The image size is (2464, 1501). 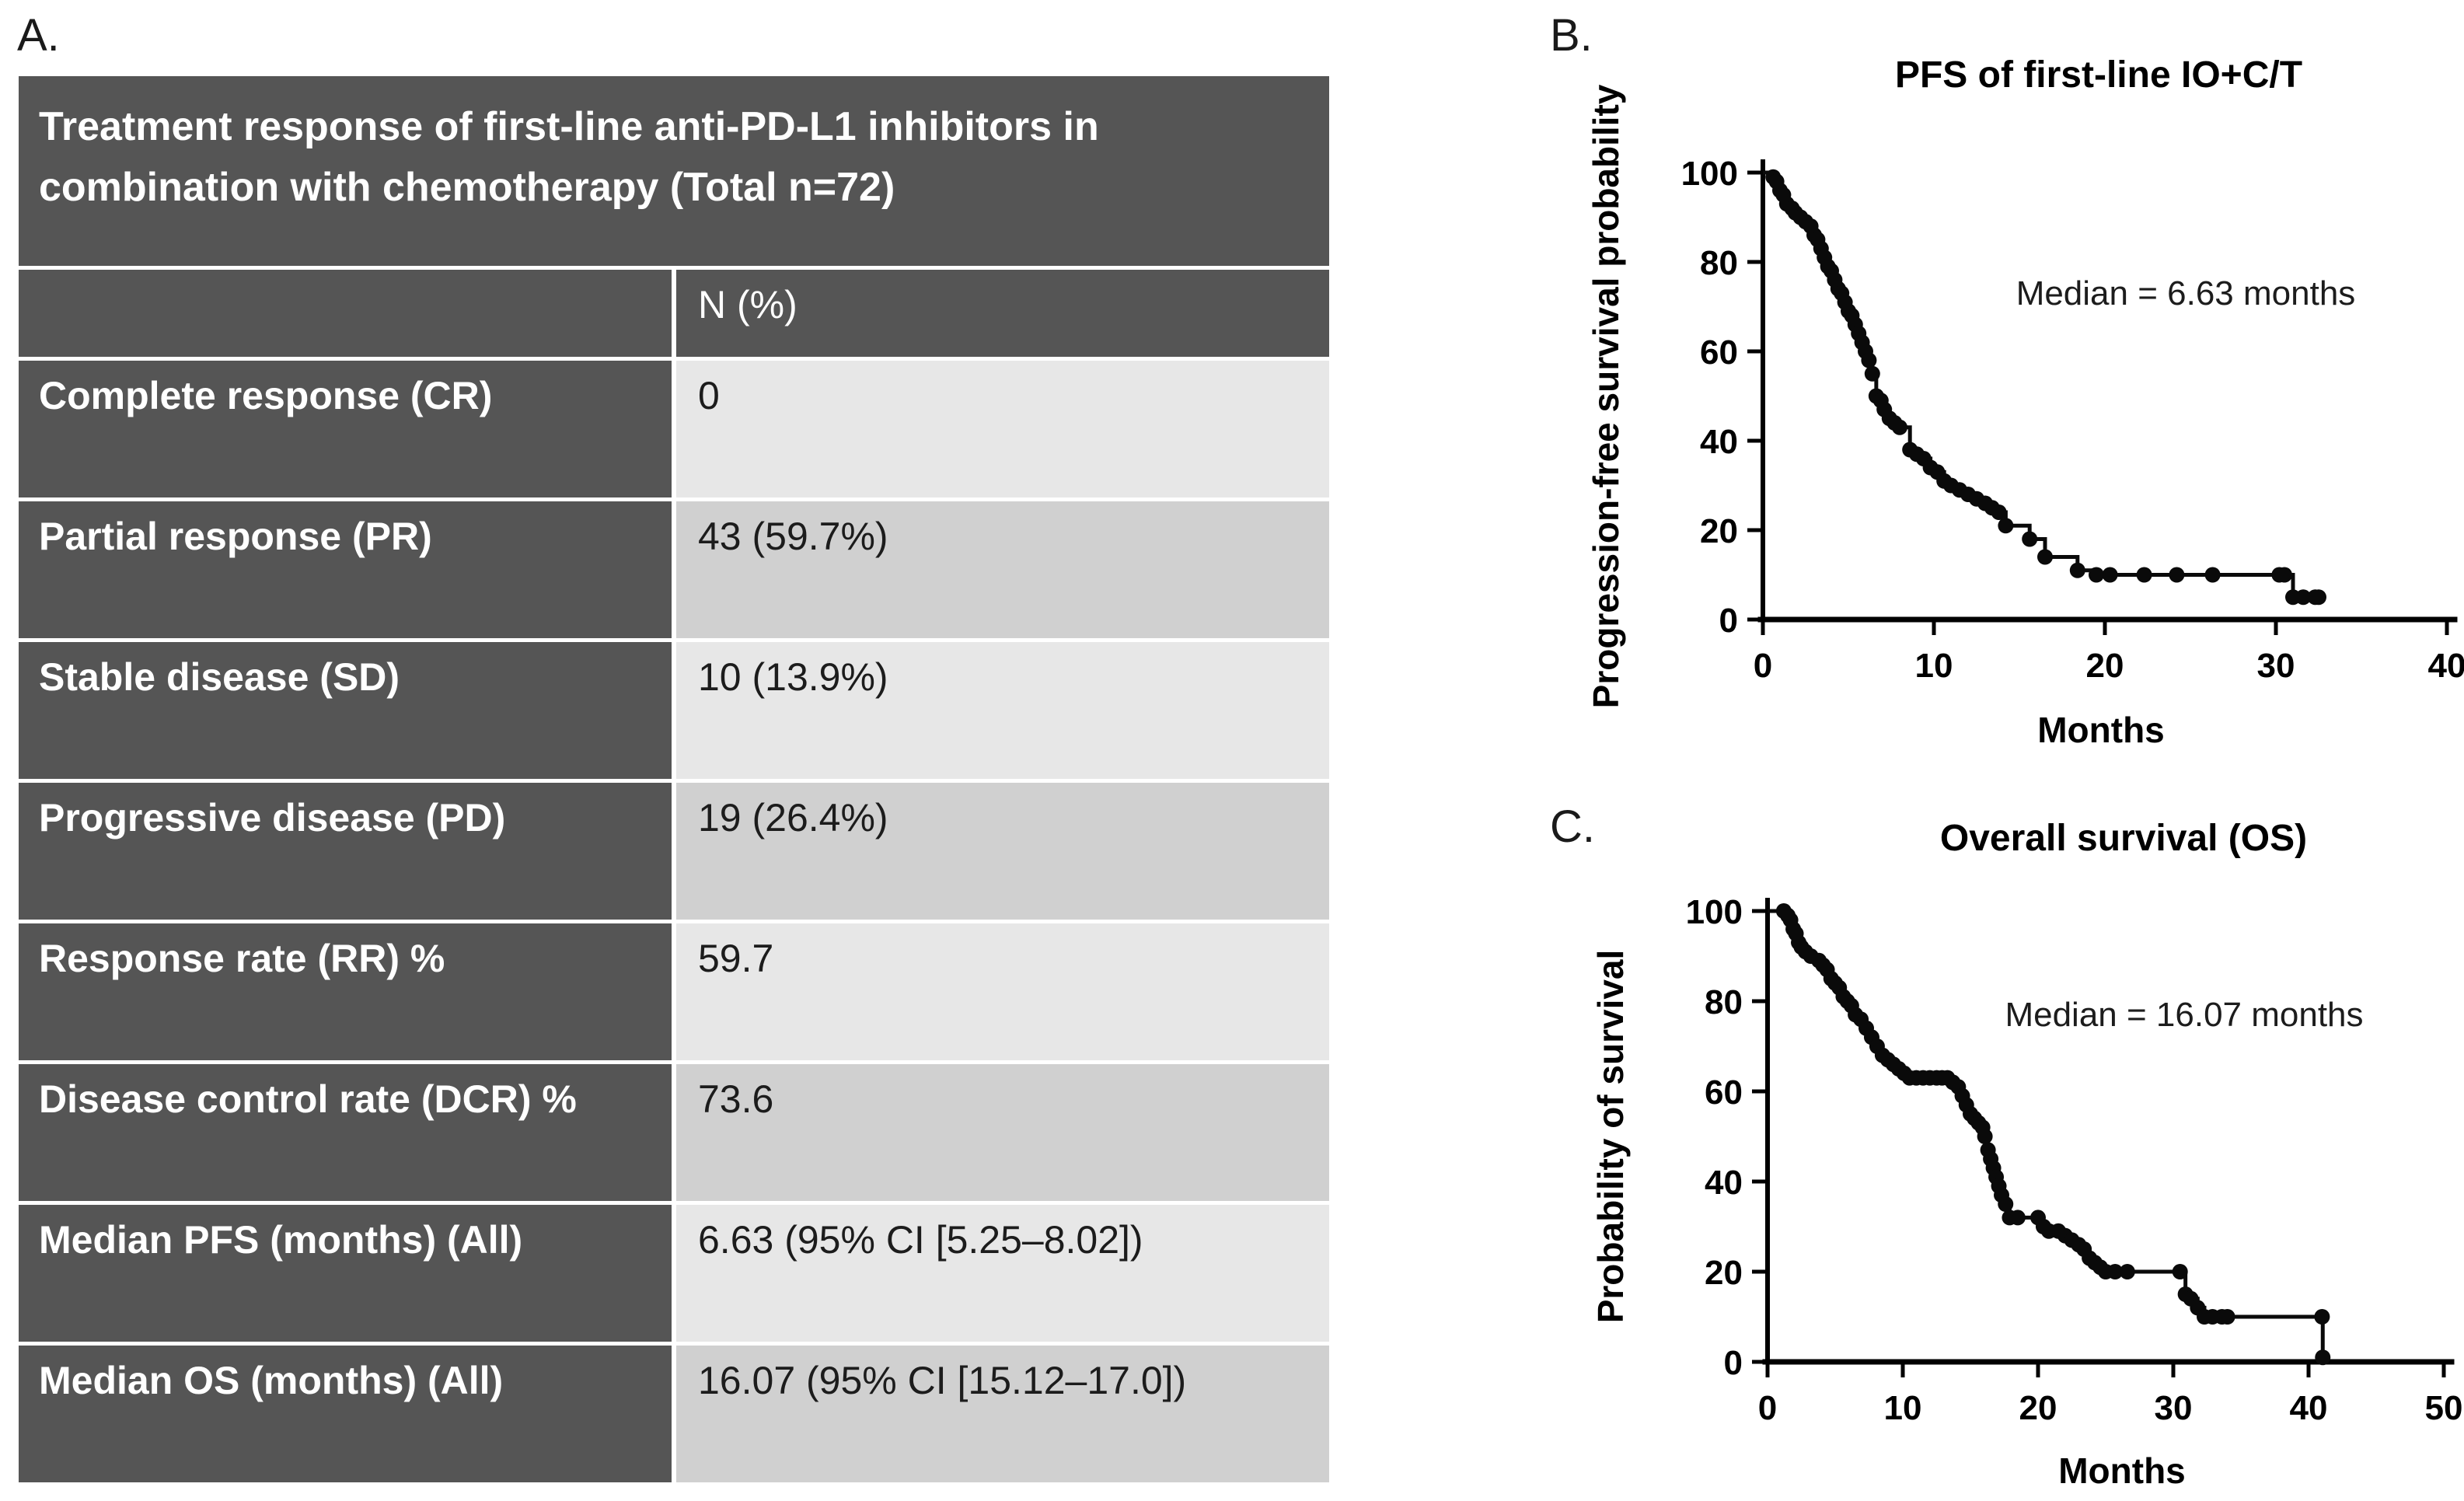 What do you see at coordinates (674, 569) in the screenshot?
I see `table-row: Partial response (PR) 43 (59.7%)` at bounding box center [674, 569].